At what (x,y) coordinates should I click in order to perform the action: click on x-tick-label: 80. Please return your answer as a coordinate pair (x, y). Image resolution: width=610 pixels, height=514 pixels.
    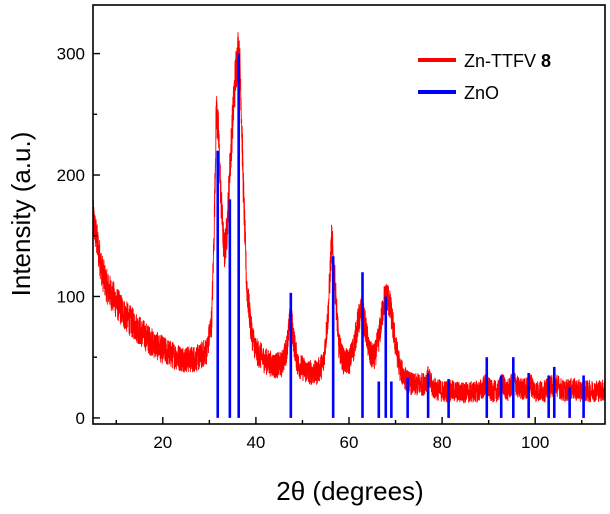
    Looking at the image, I should click on (442, 442).